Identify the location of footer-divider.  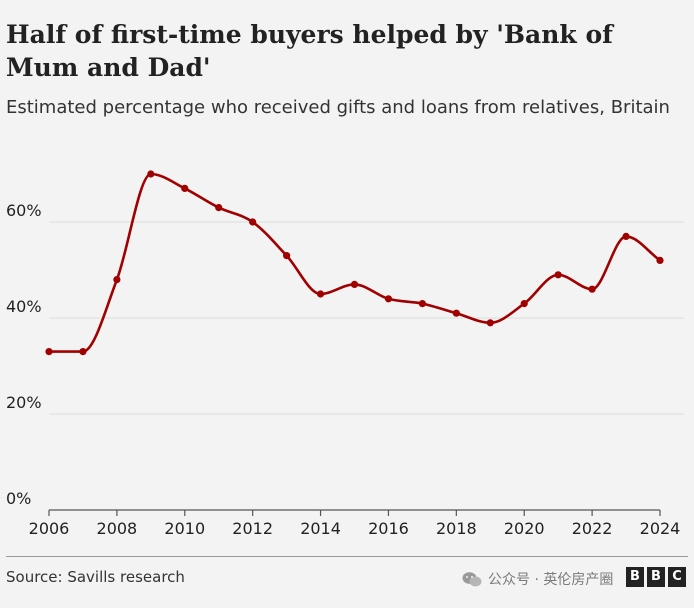
(347, 556).